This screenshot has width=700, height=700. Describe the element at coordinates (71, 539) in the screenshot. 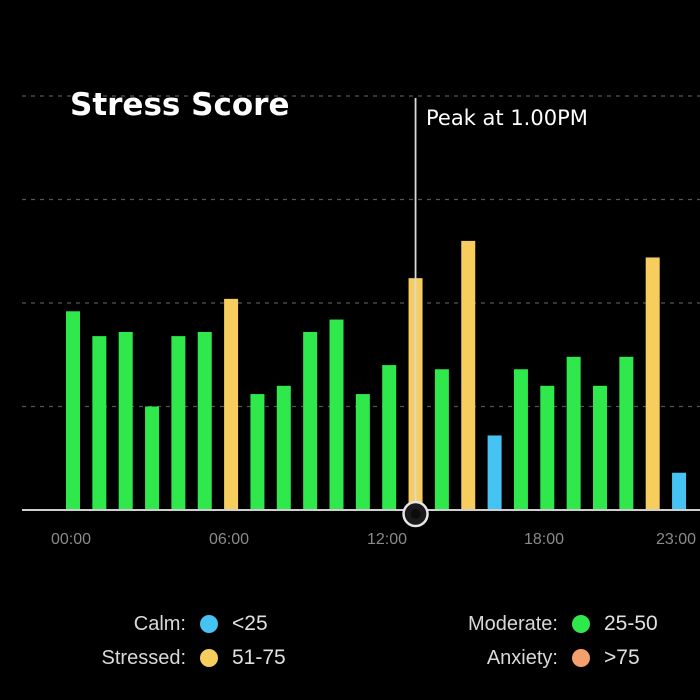

I see `x-tick-label: 00:00` at that location.